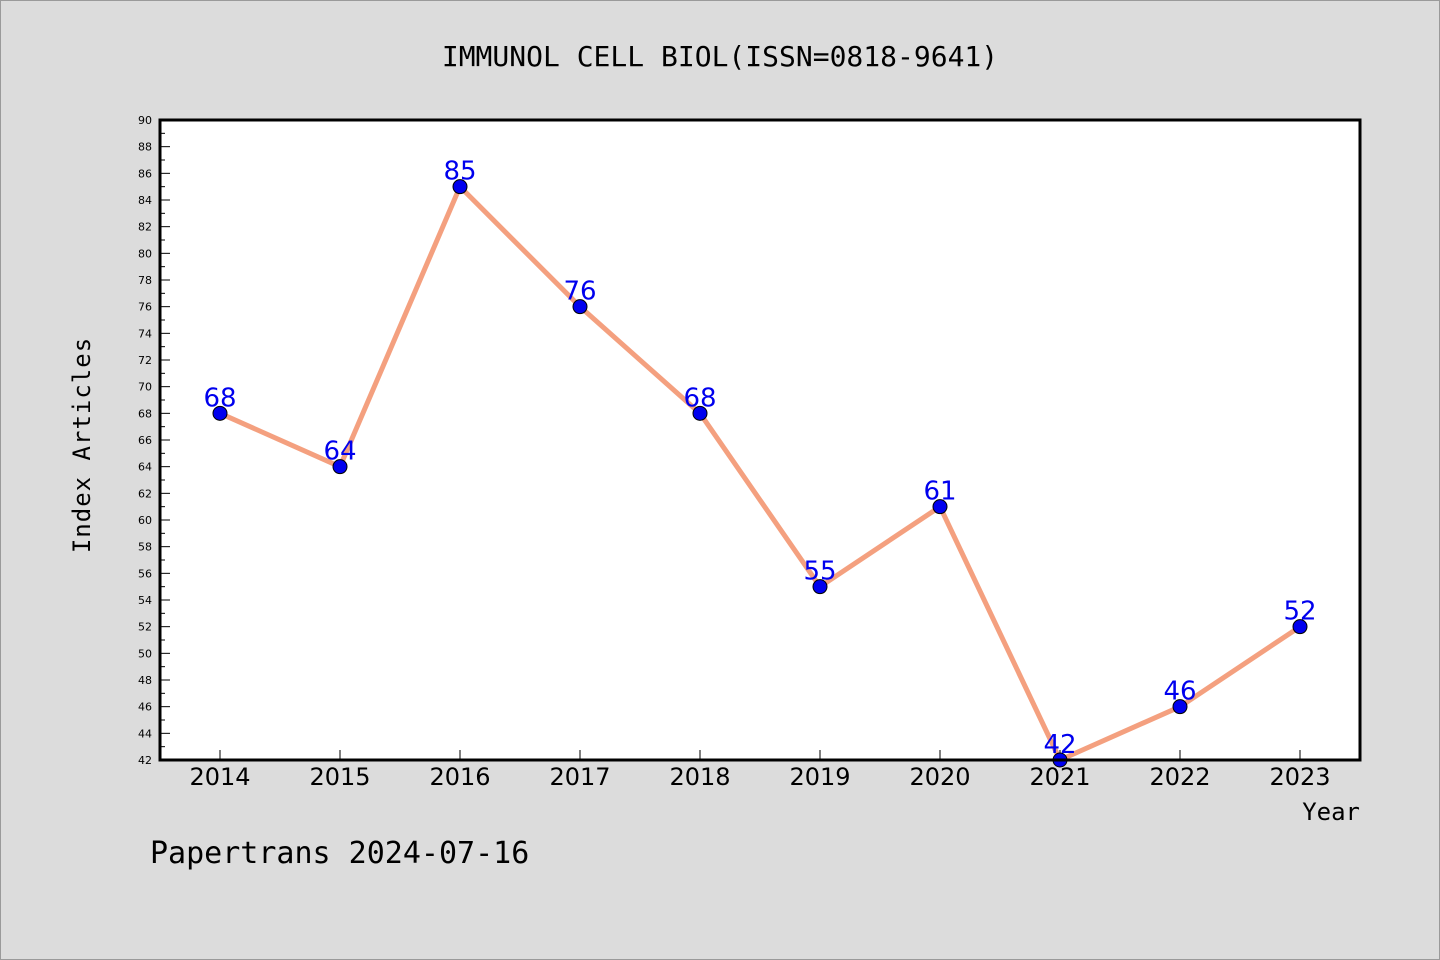  Describe the element at coordinates (819, 572) in the screenshot. I see `data-label: 55` at that location.